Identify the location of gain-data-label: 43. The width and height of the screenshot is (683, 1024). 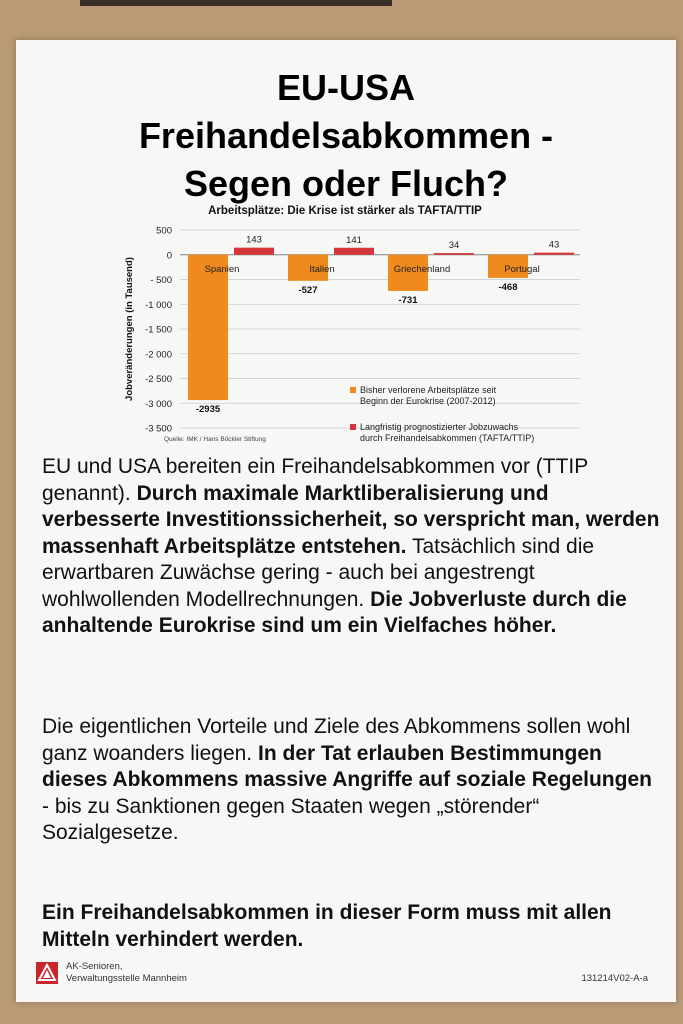
(554, 245).